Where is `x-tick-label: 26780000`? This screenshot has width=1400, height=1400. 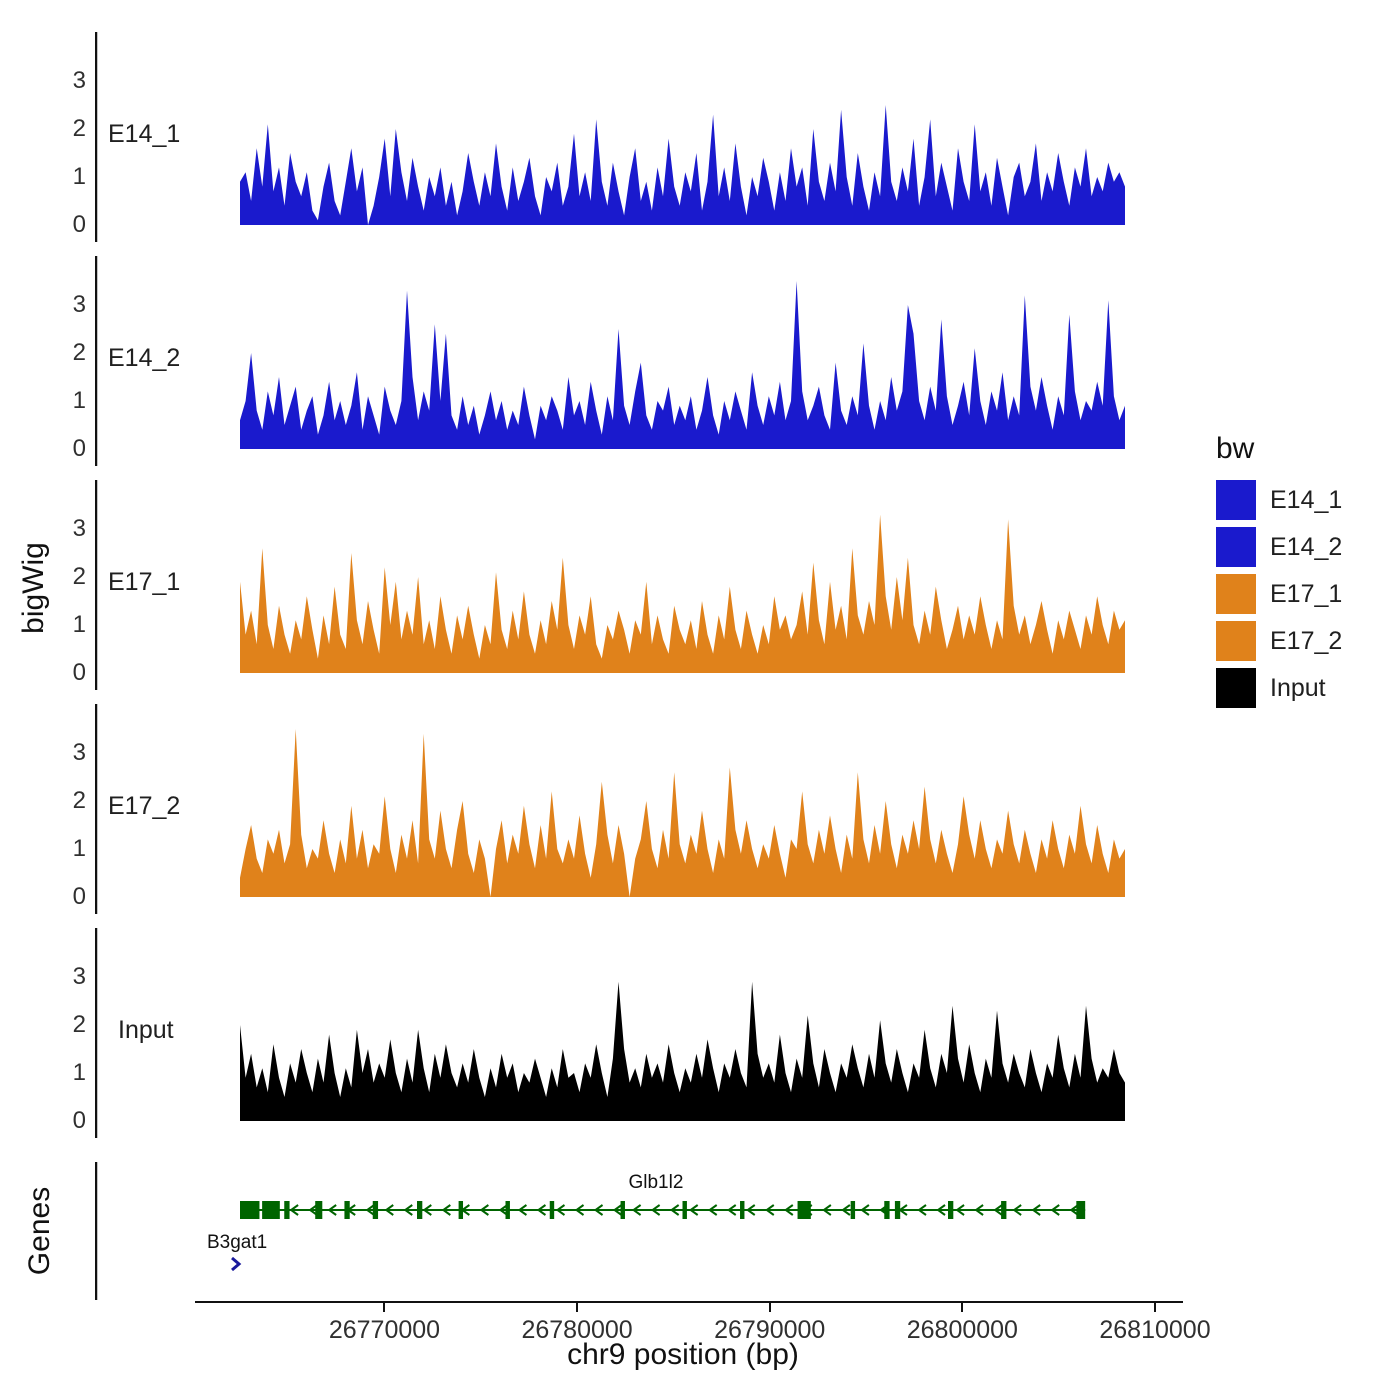 x-tick-label: 26780000 is located at coordinates (577, 1330).